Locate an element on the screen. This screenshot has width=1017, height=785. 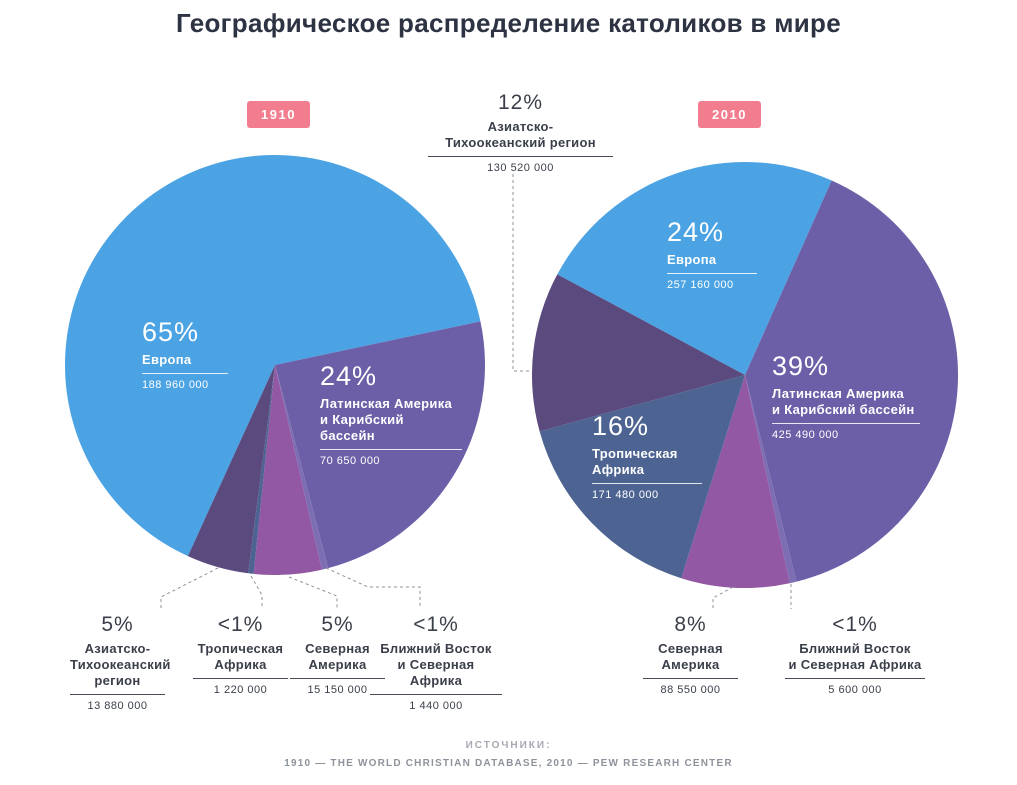
count-value: 13 880 000 is located at coordinates (117, 705).